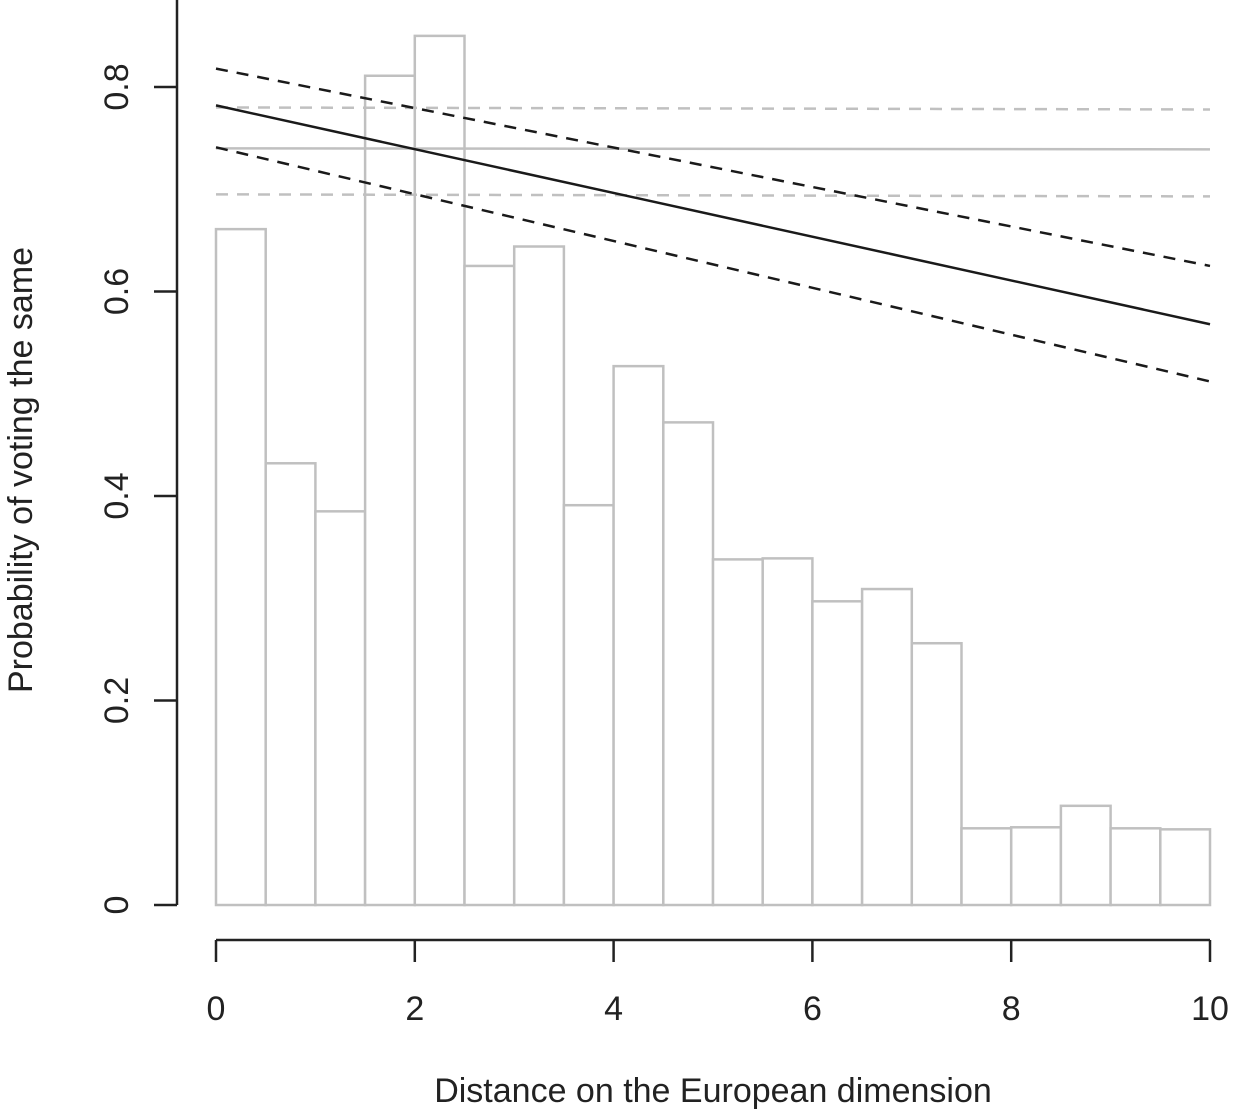  Describe the element at coordinates (21, 470) in the screenshot. I see `y-axis-title: Probability of voting the same` at that location.